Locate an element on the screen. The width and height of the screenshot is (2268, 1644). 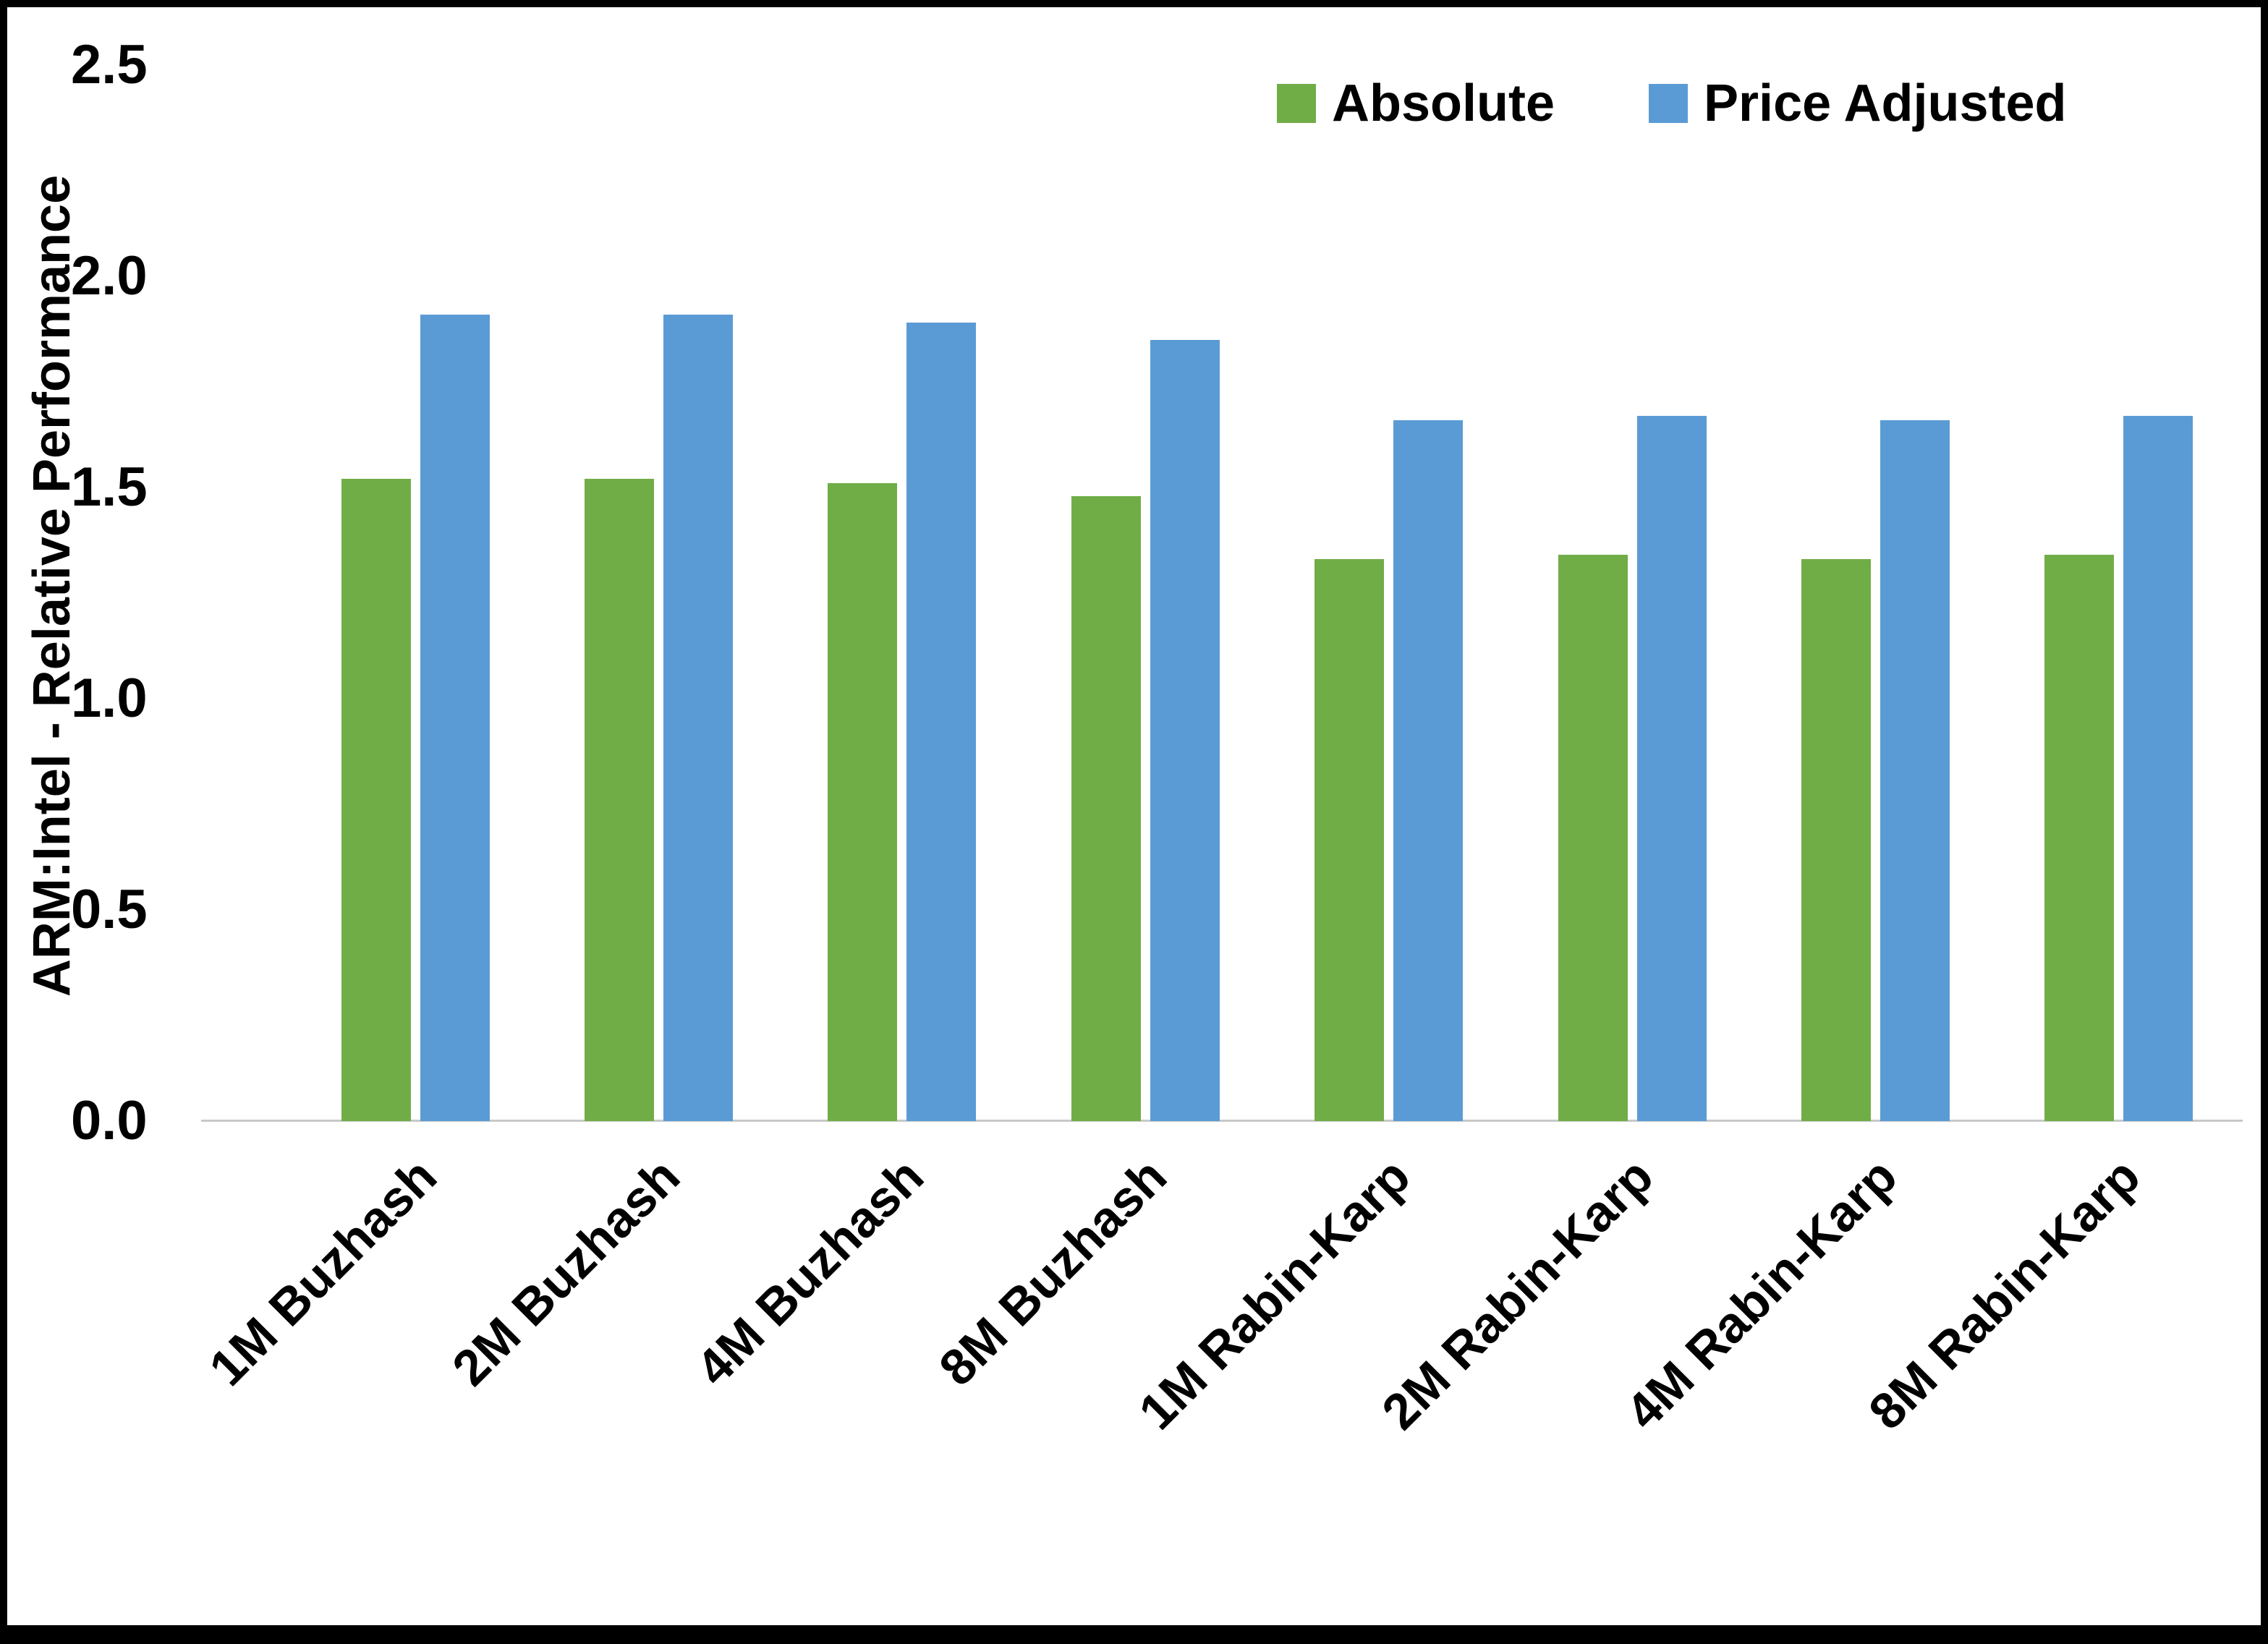
legend-item: Absolute is located at coordinates (1416, 103).